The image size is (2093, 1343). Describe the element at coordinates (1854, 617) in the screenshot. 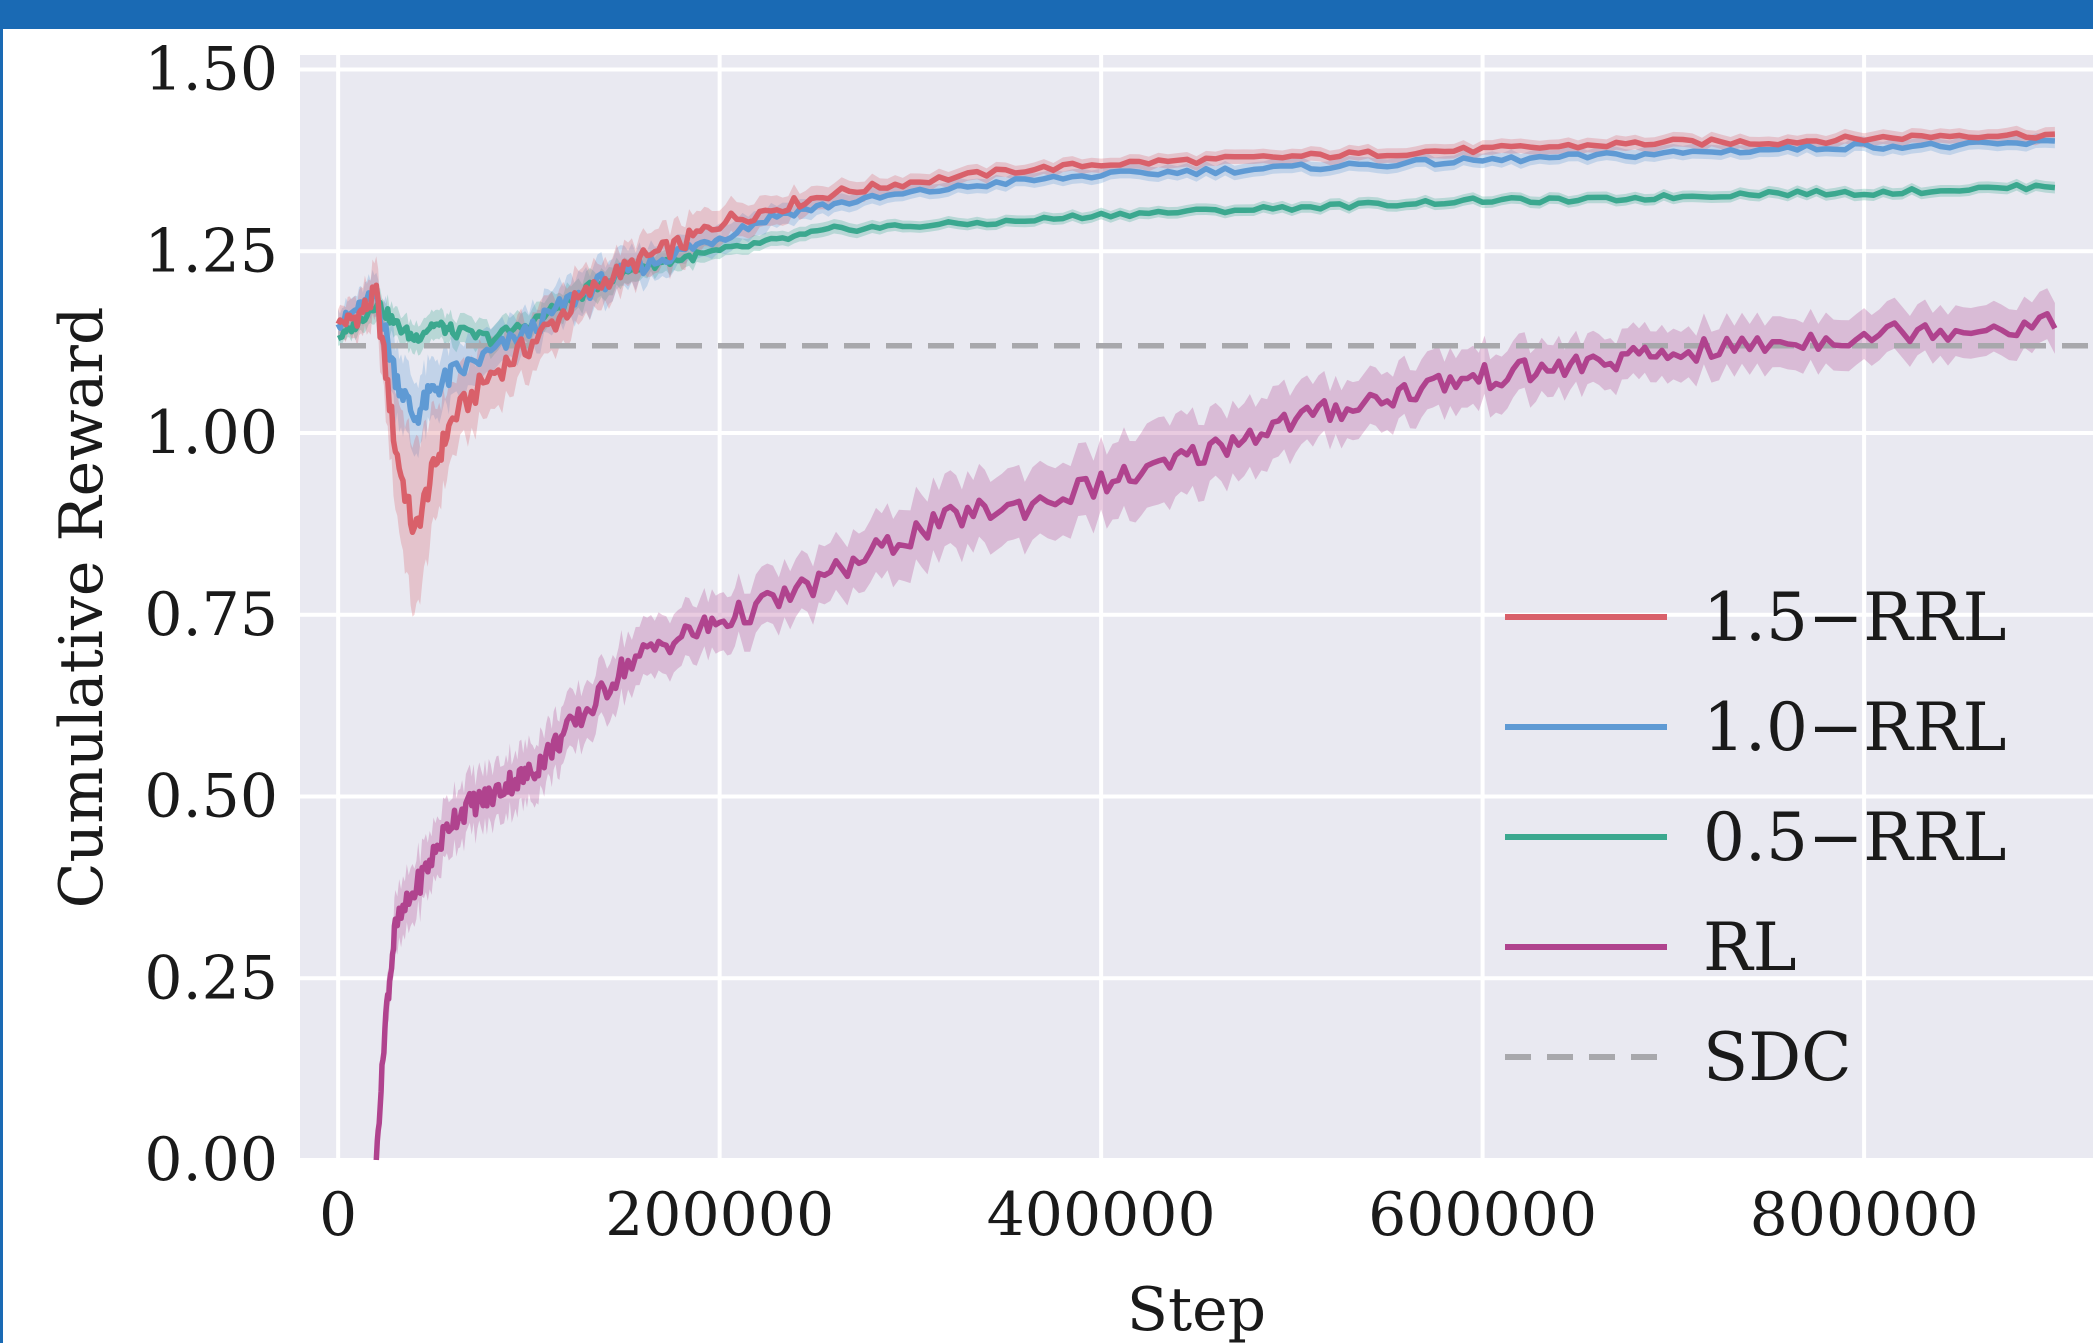

I see `legend-label: 1.5−RRL` at that location.